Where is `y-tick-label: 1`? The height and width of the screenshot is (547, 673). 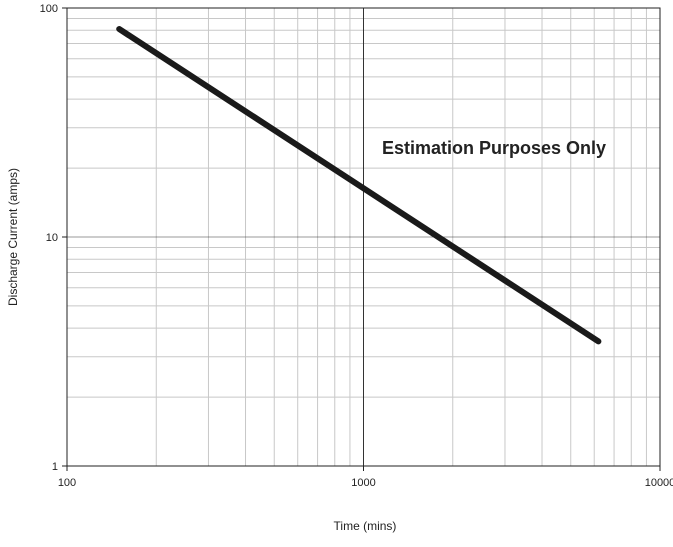 y-tick-label: 1 is located at coordinates (55, 467).